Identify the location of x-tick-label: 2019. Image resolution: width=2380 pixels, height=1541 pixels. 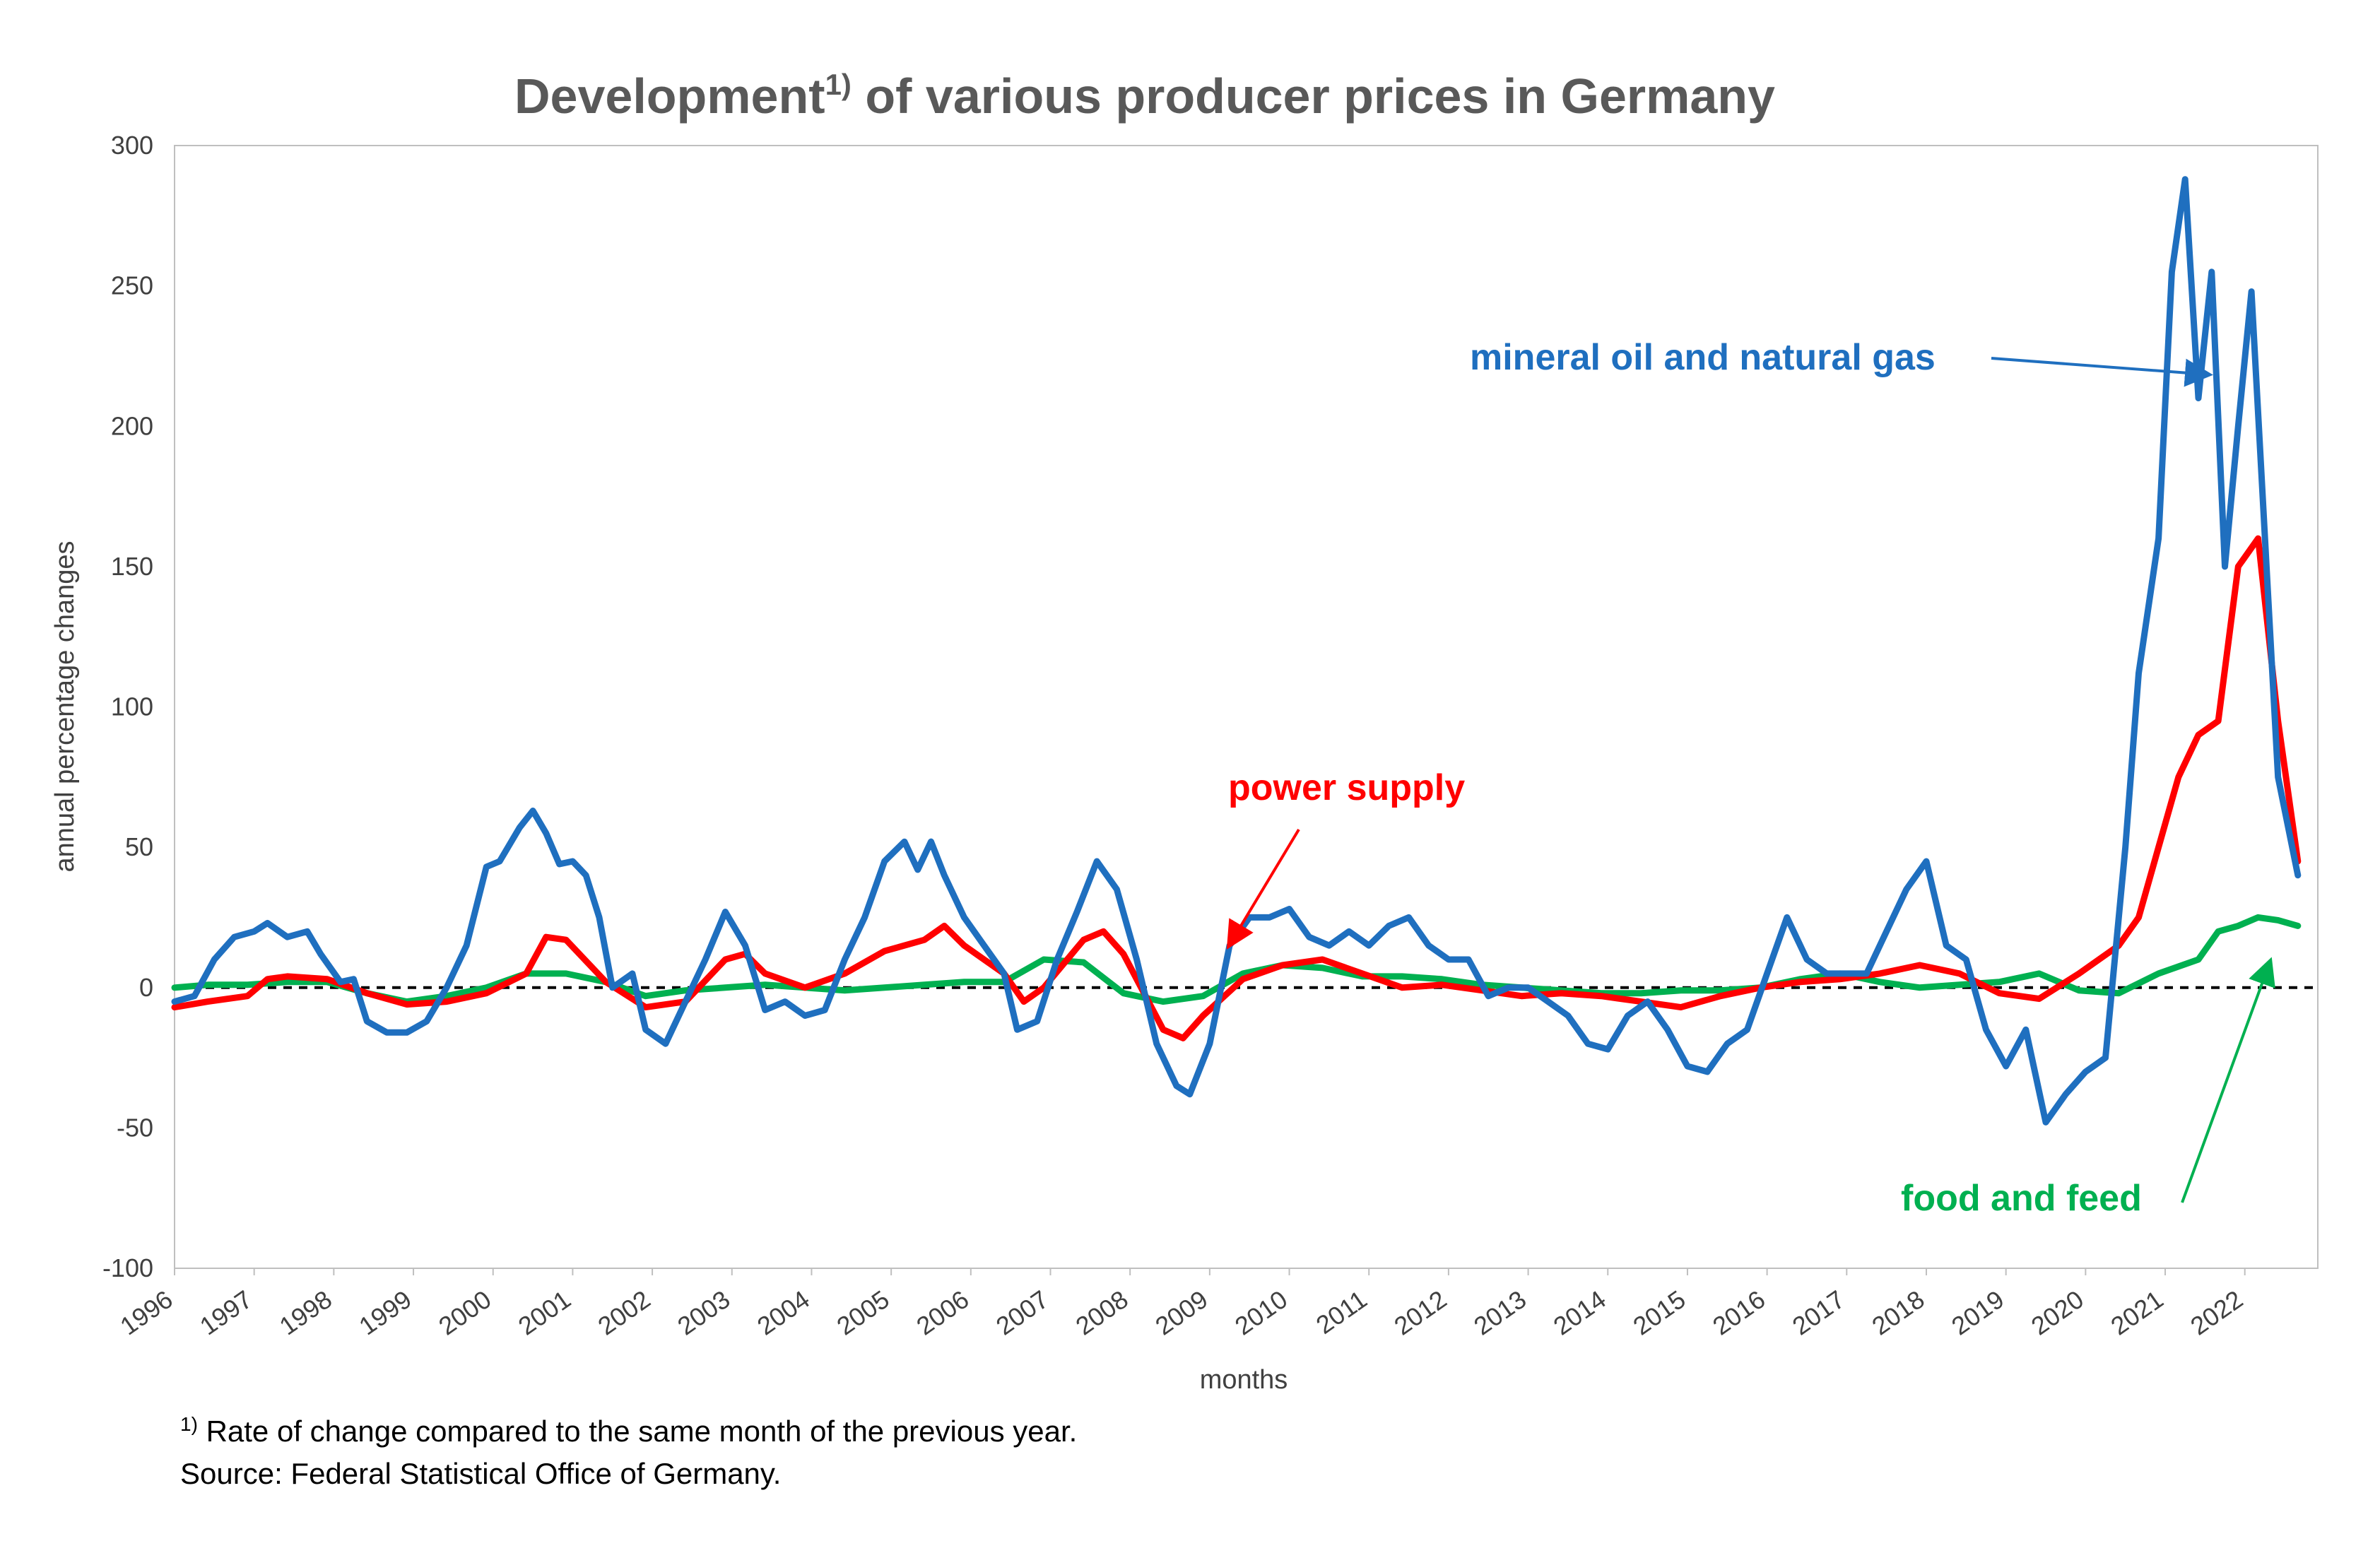
(1978, 1313).